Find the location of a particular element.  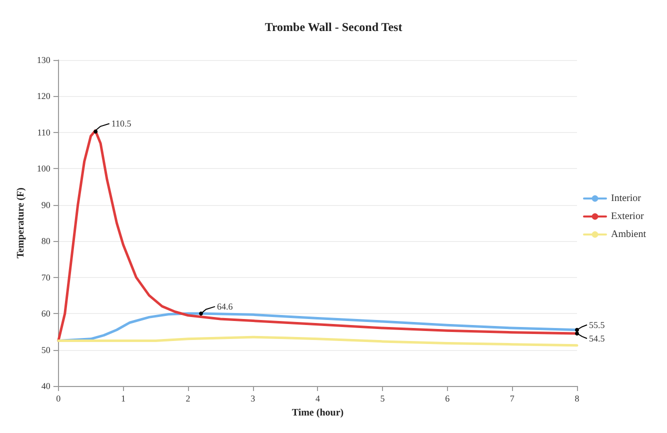

y-tick-label: 40 is located at coordinates (46, 386).